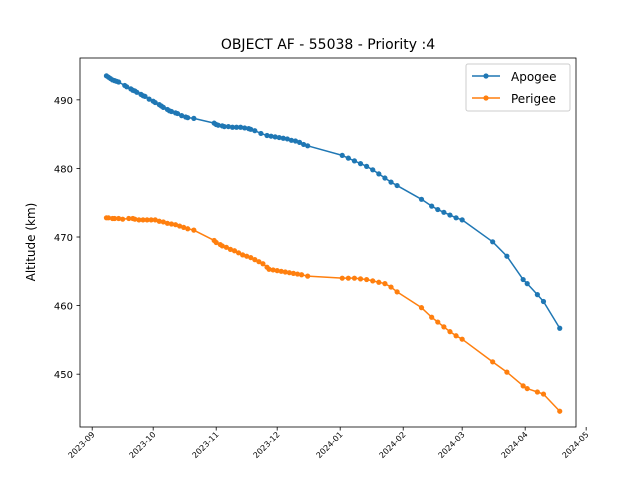  What do you see at coordinates (63, 101) in the screenshot?
I see `y-tick-label: 490` at bounding box center [63, 101].